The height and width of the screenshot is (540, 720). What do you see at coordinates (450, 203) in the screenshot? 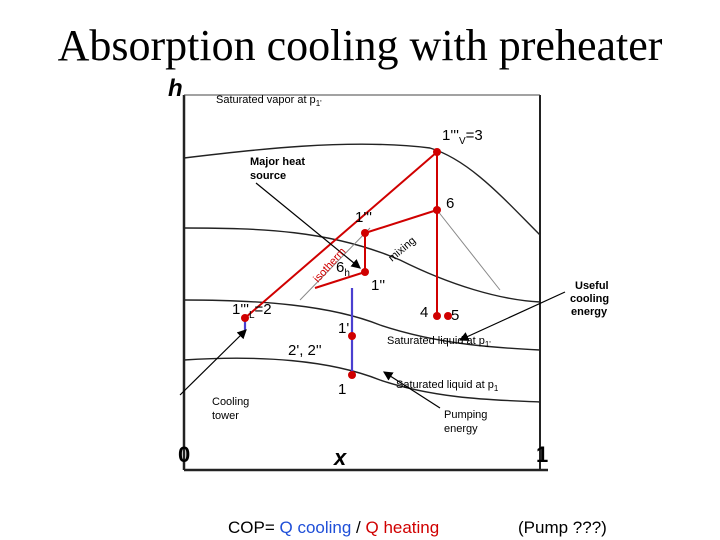
I see `point-6-label: 6` at bounding box center [450, 203].